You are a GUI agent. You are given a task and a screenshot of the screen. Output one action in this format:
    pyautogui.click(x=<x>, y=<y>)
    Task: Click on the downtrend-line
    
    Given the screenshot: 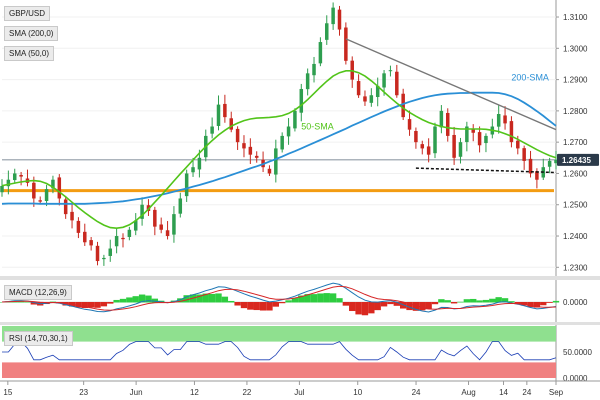 What is the action you would take?
    pyautogui.click(x=451, y=84)
    